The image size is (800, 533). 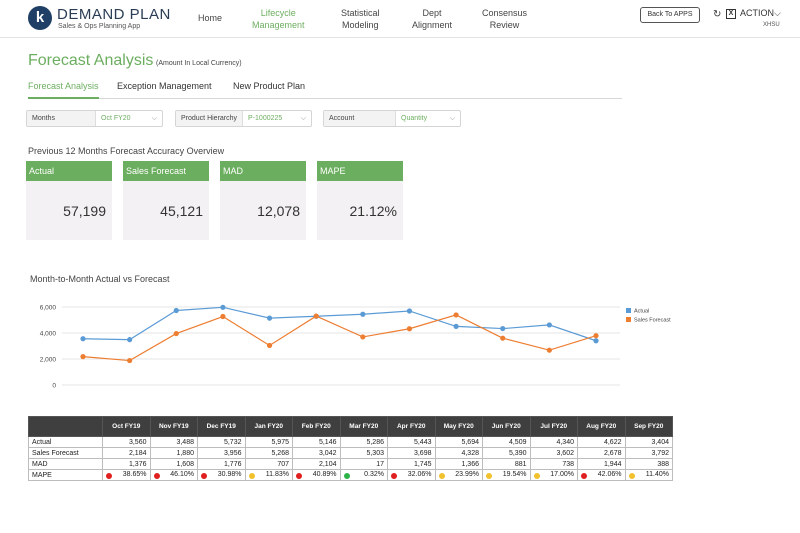 What do you see at coordinates (327, 453) in the screenshot?
I see `table-cell-value: 3,042` at bounding box center [327, 453].